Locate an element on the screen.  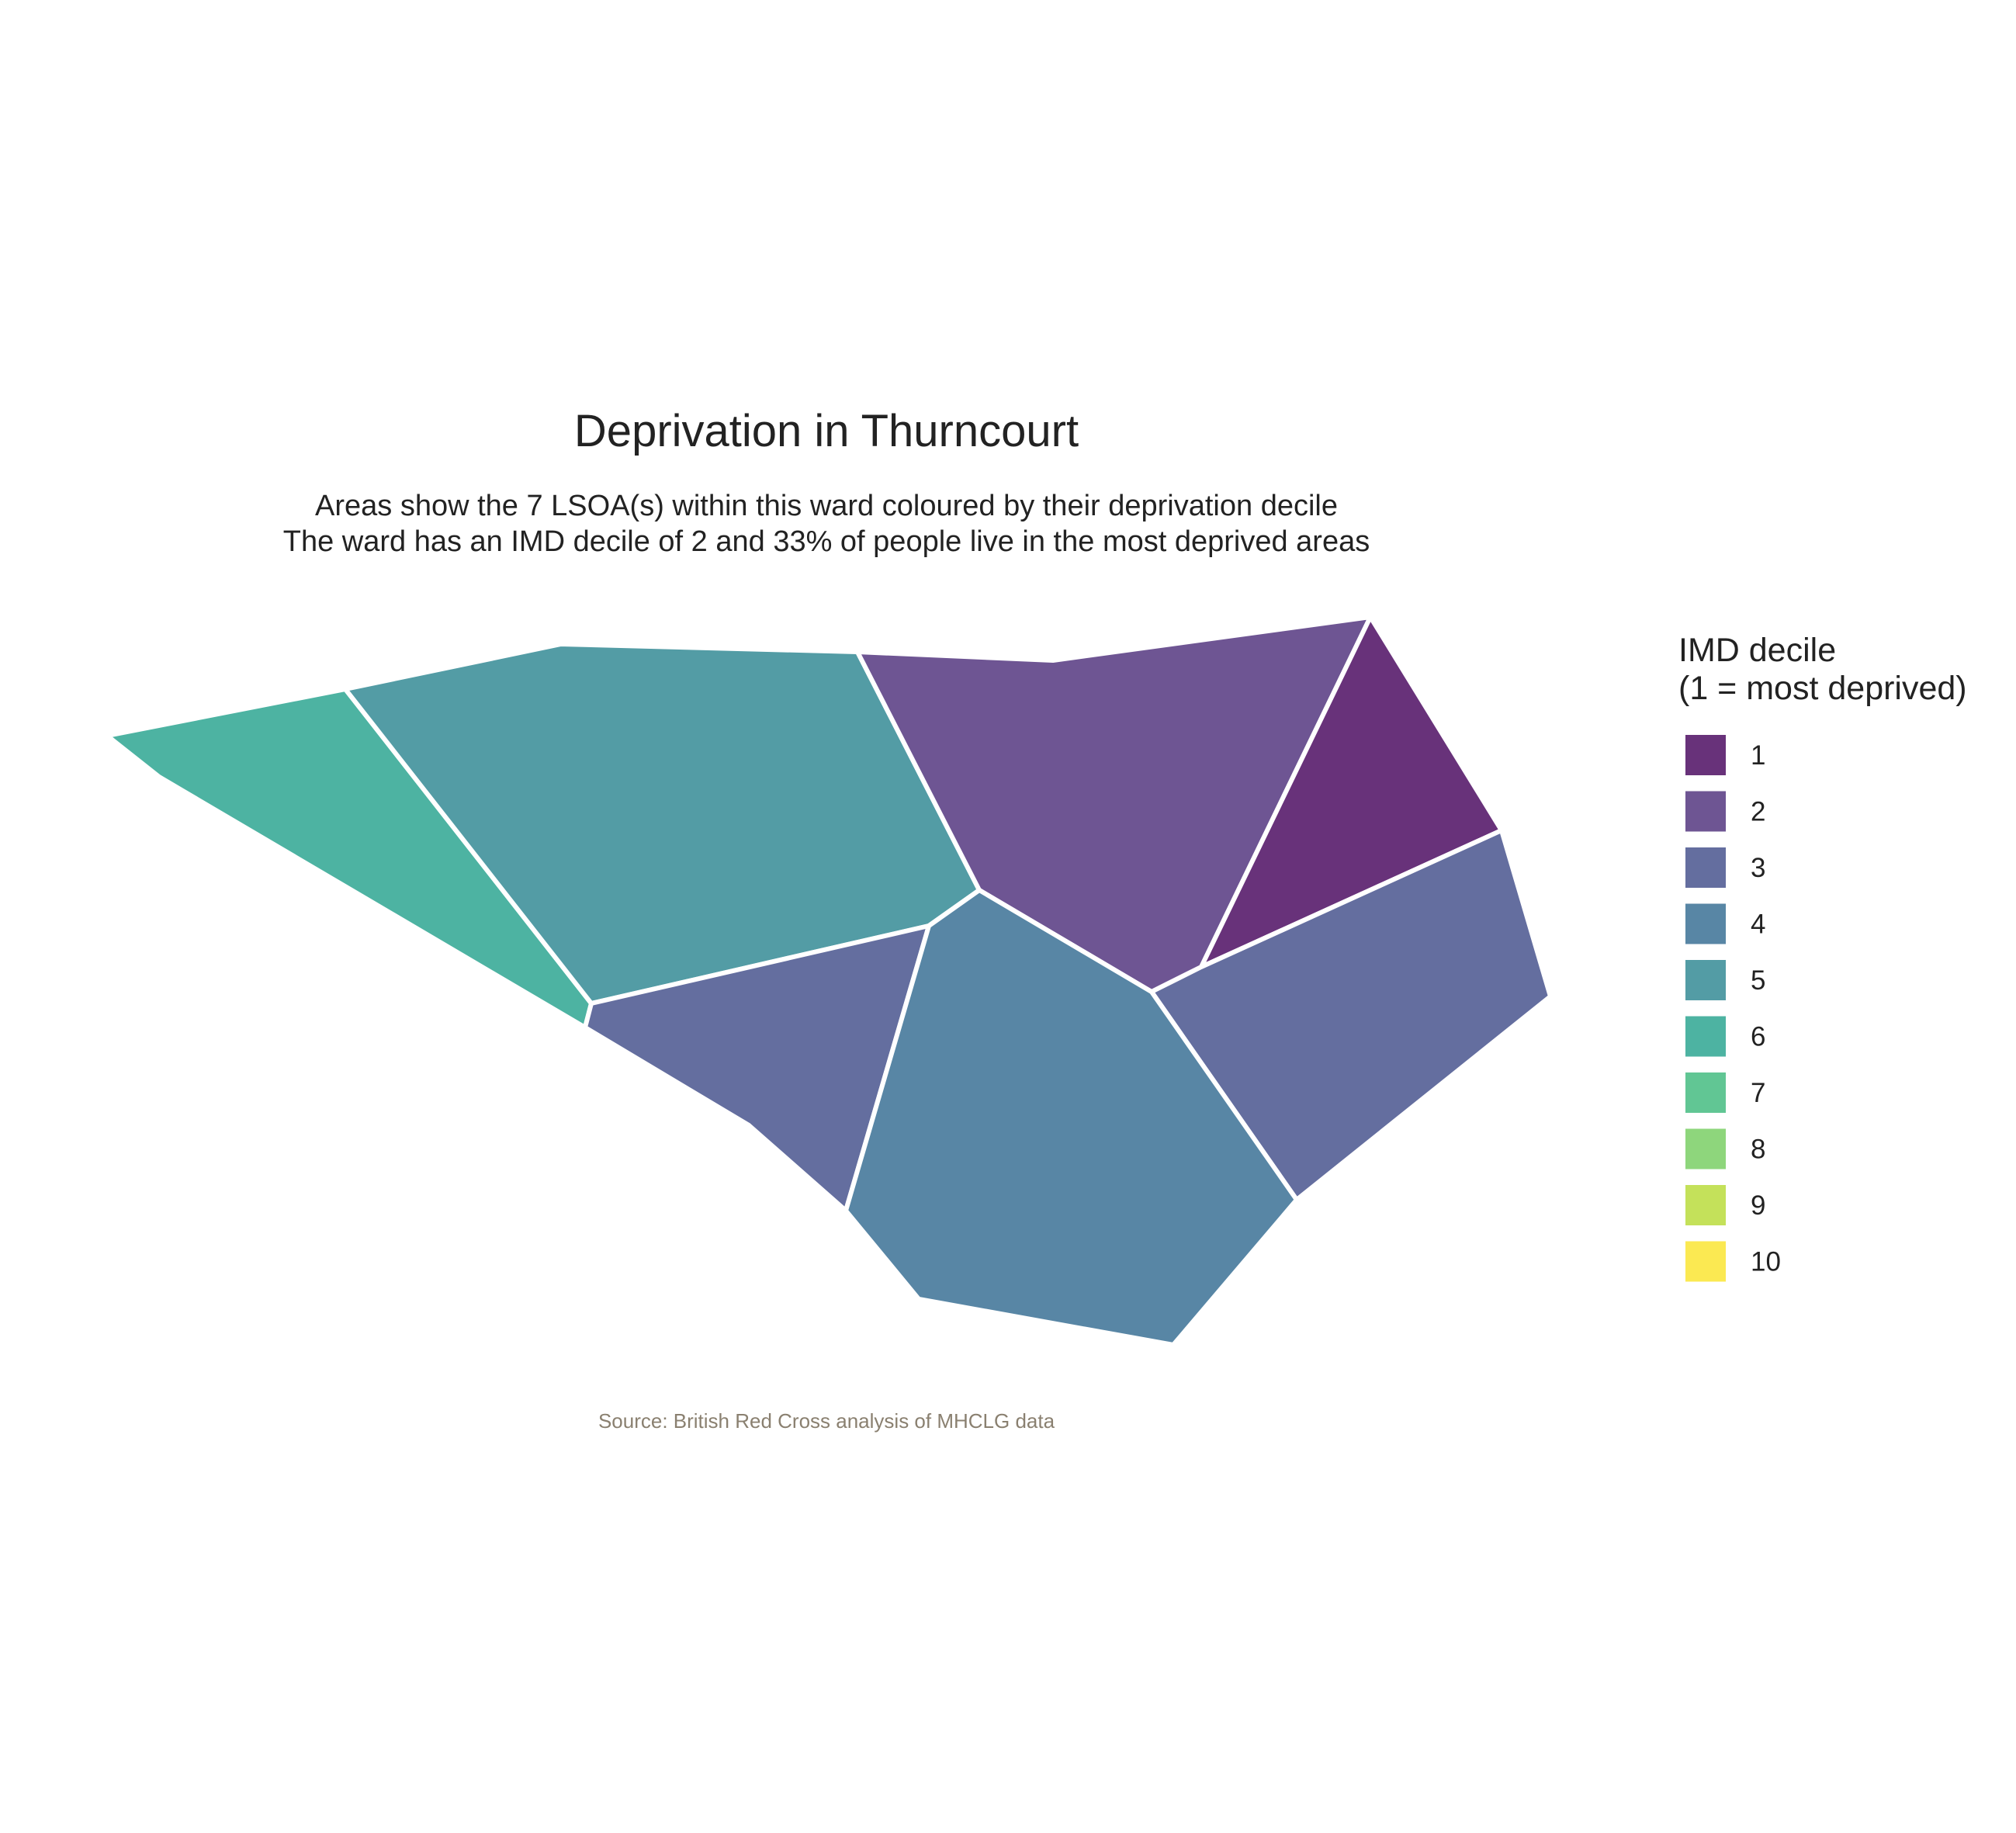
legend-label-1: 1 is located at coordinates (1758, 756).